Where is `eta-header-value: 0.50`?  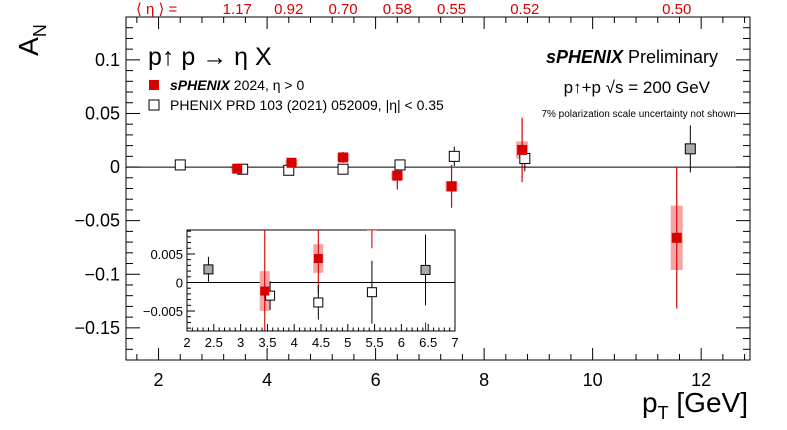 eta-header-value: 0.50 is located at coordinates (676, 9).